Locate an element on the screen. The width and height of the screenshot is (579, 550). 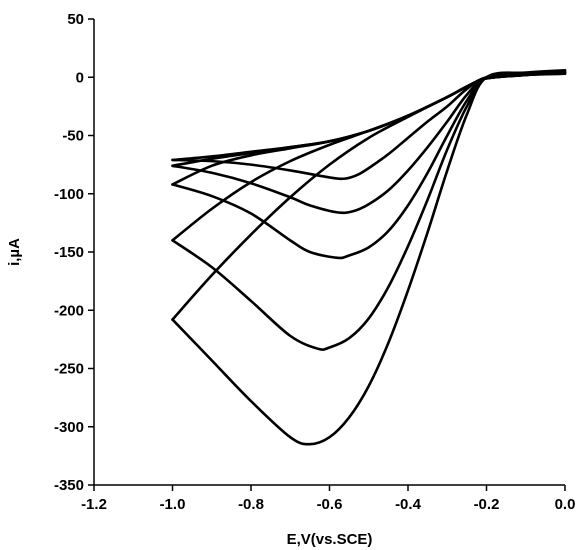
y-tick-label: 0 is located at coordinates (80, 77).